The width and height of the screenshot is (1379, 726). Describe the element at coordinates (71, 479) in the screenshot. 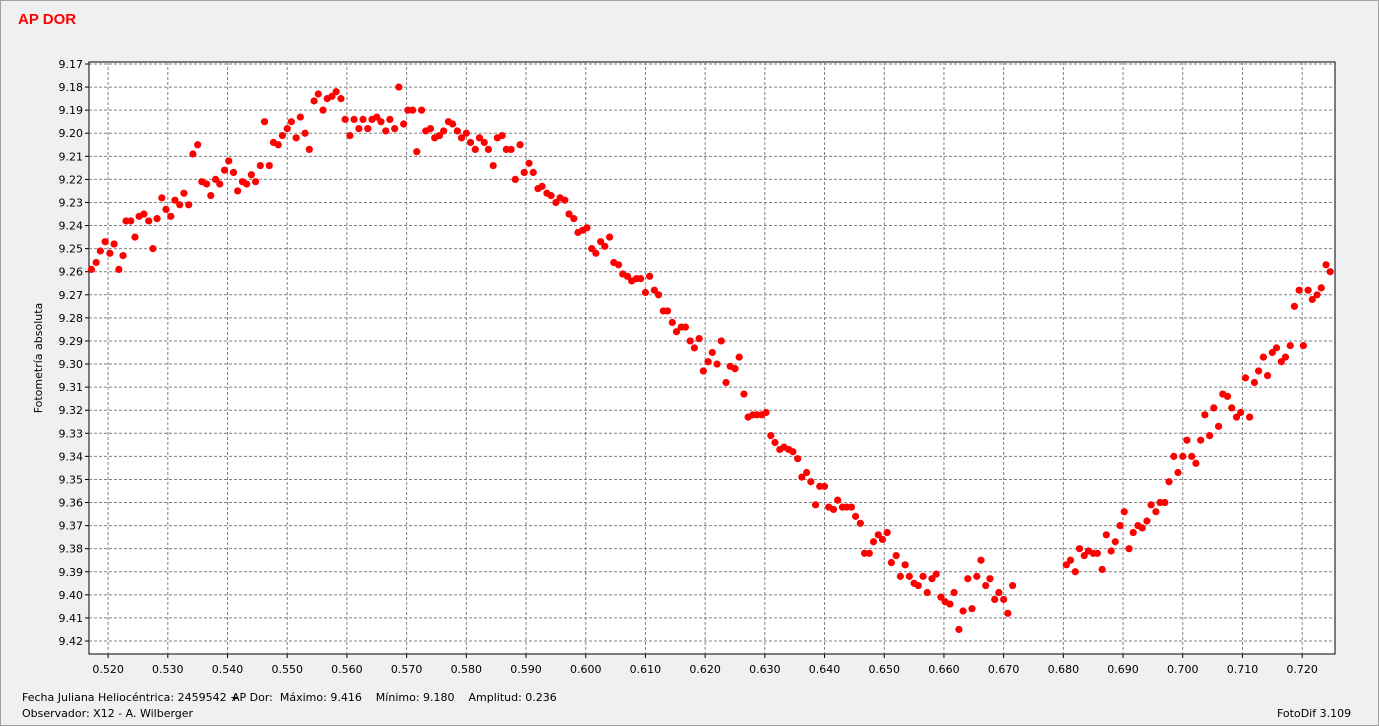

I see `y-tick-label: 9.35` at that location.